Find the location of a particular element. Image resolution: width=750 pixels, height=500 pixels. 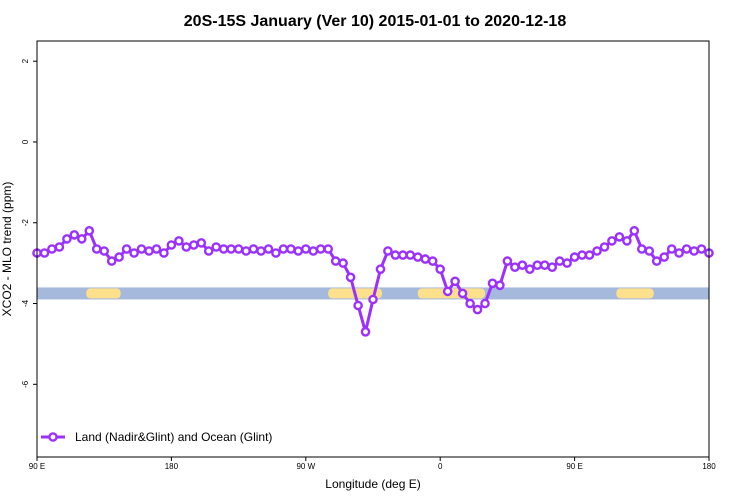

y-axis-label: XCO2 - MLO trend (ppm) is located at coordinates (7, 249).